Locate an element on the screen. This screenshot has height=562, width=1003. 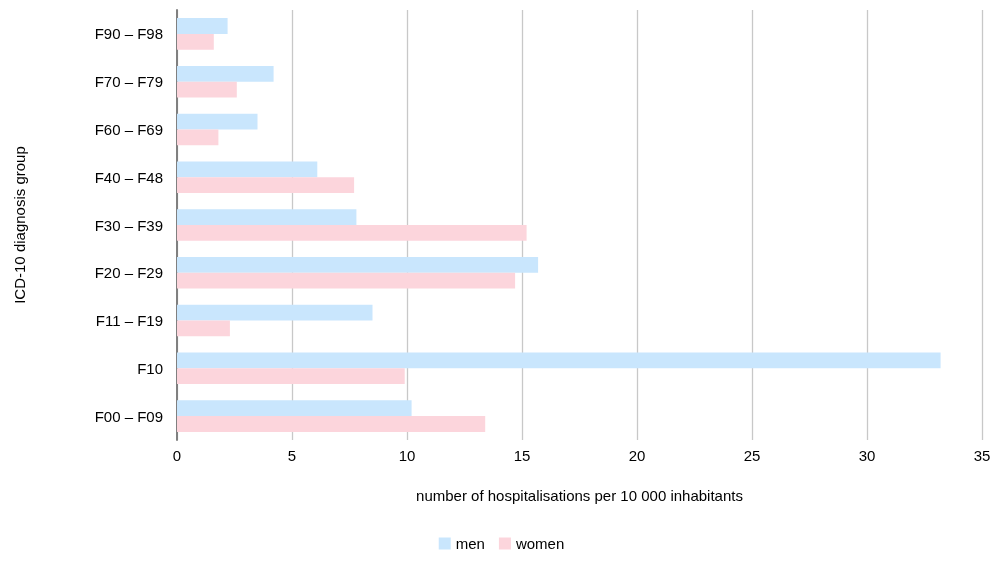
y-axis-title: ICD-10 diagnosis group is located at coordinates (19, 225).